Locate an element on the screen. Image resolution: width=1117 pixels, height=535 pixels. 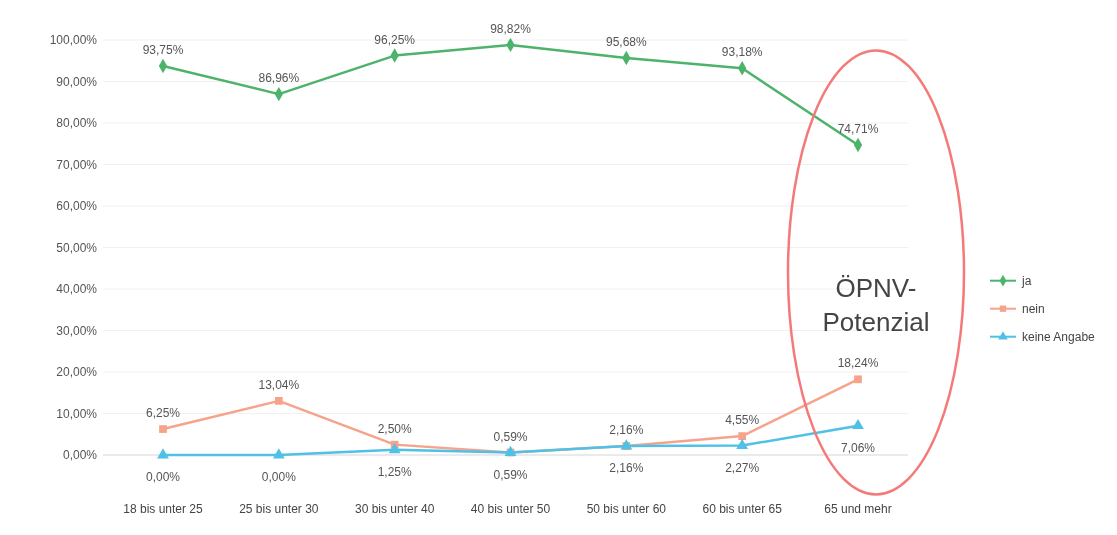
x-tick-label: 18 bis unter 25 is located at coordinates (163, 509).